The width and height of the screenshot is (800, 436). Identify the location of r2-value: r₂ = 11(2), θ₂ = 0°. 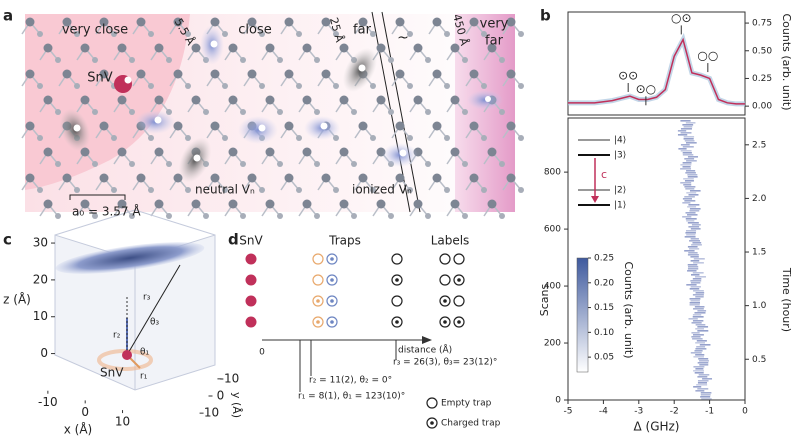
(350, 381).